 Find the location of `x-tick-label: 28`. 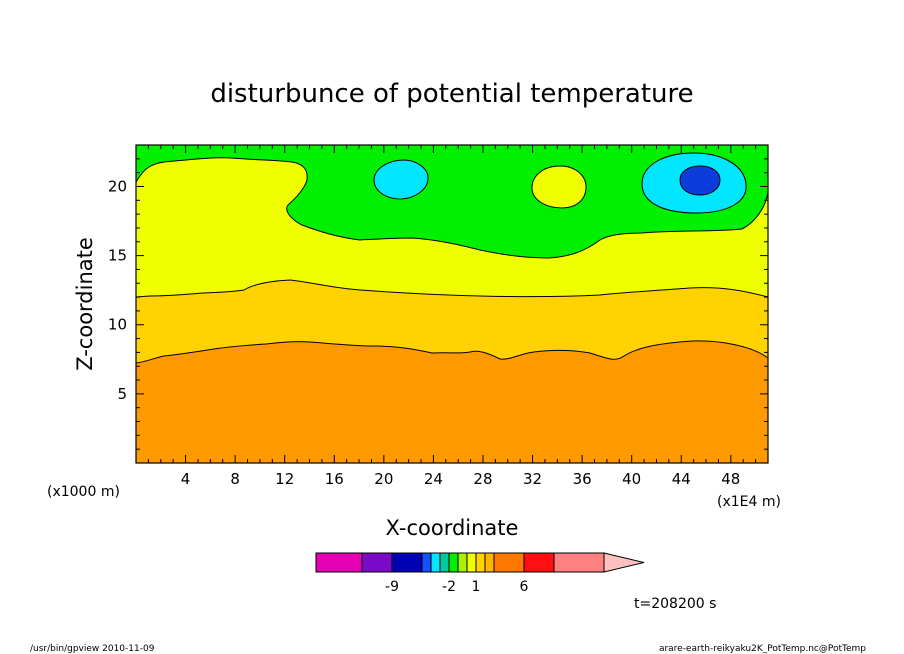

x-tick-label: 28 is located at coordinates (482, 479).